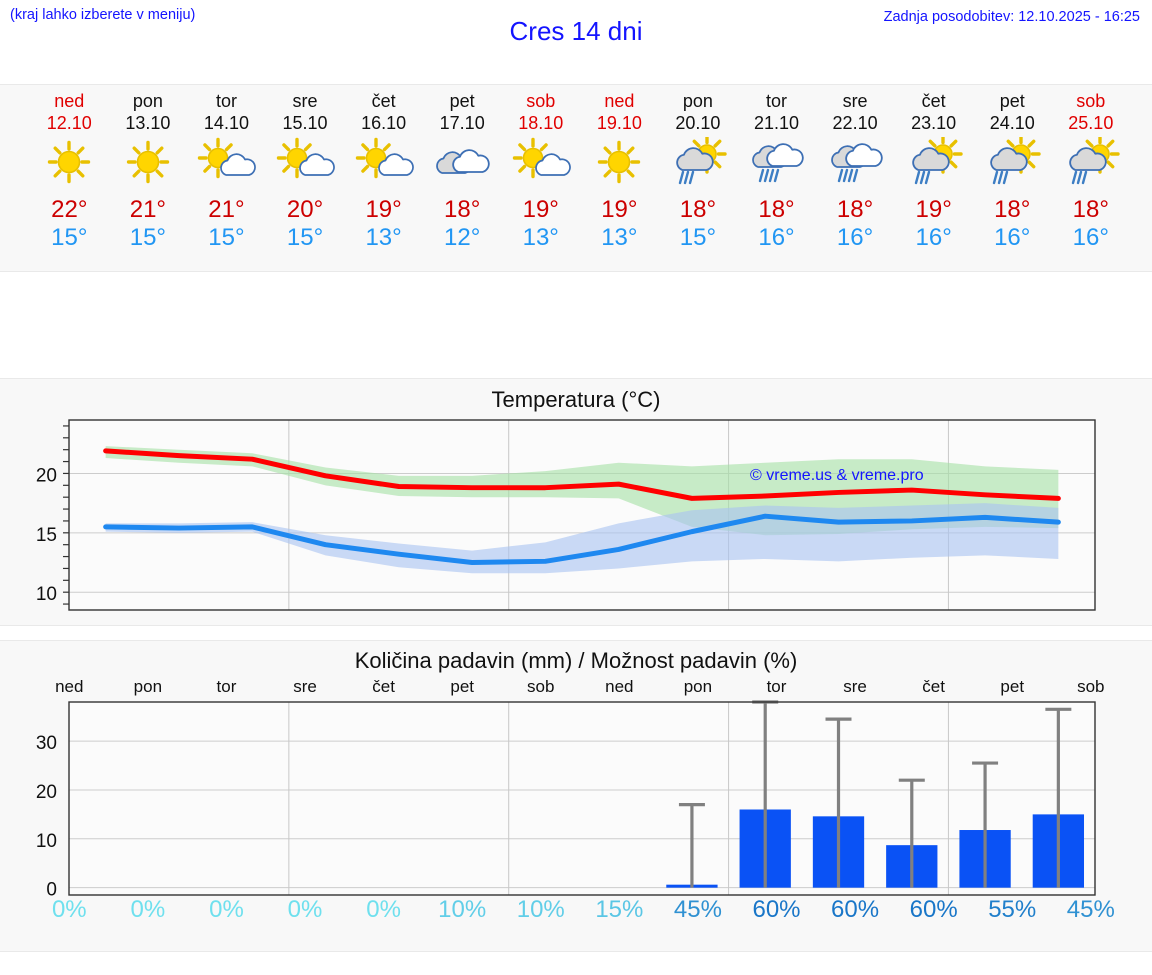 Image resolution: width=1152 pixels, height=975 pixels. Describe the element at coordinates (462, 178) in the screenshot. I see `day-column: pet 17.10 18° 12°` at that location.